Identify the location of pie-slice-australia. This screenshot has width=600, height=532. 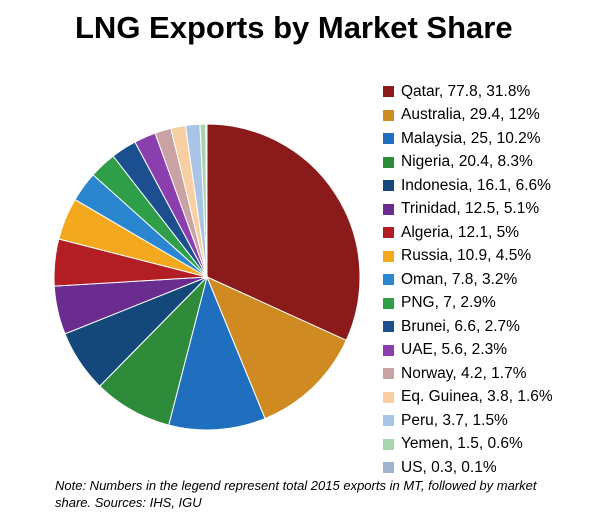
(276, 348).